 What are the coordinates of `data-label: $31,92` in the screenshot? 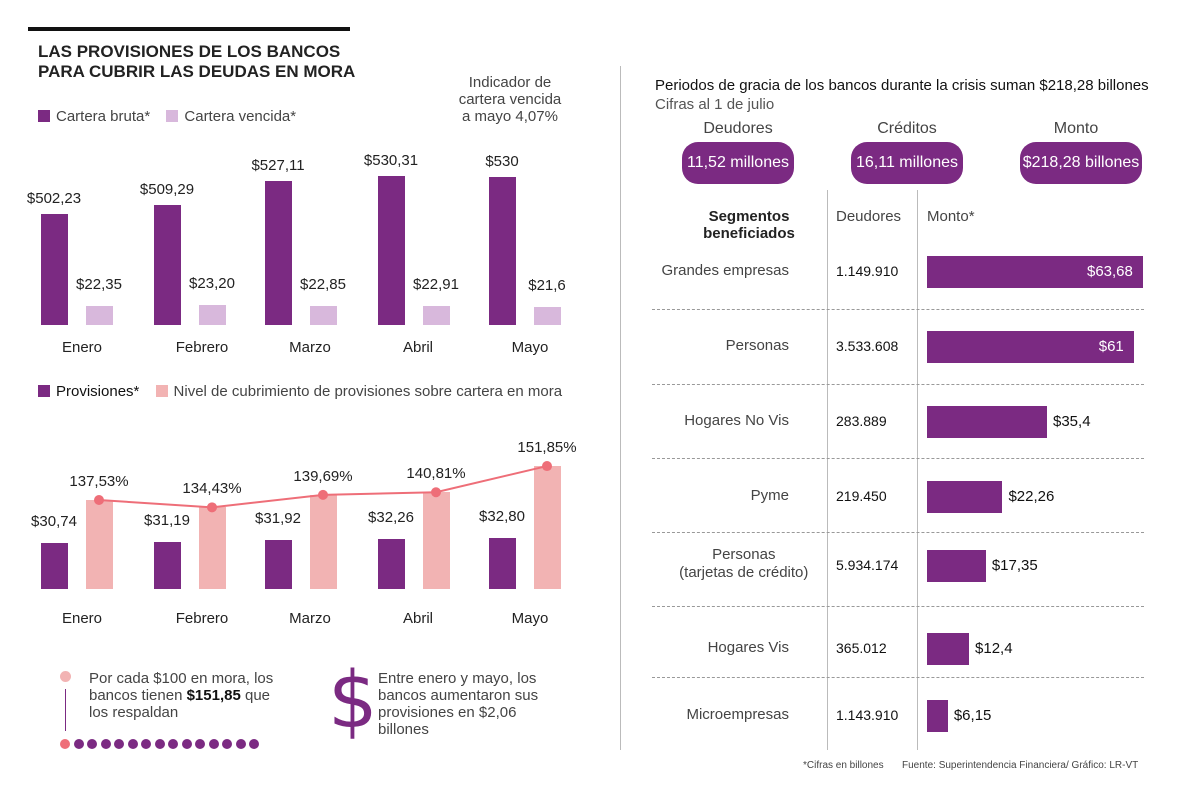 It's located at (278, 519).